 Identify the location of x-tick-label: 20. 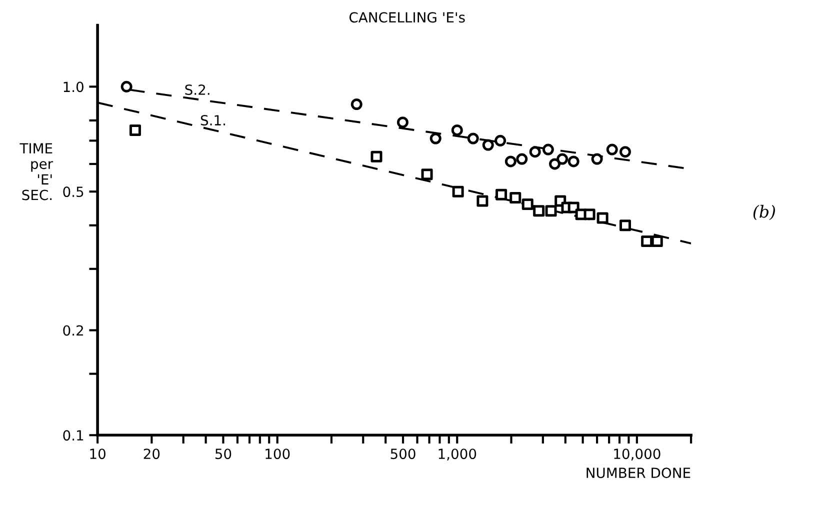
(152, 454).